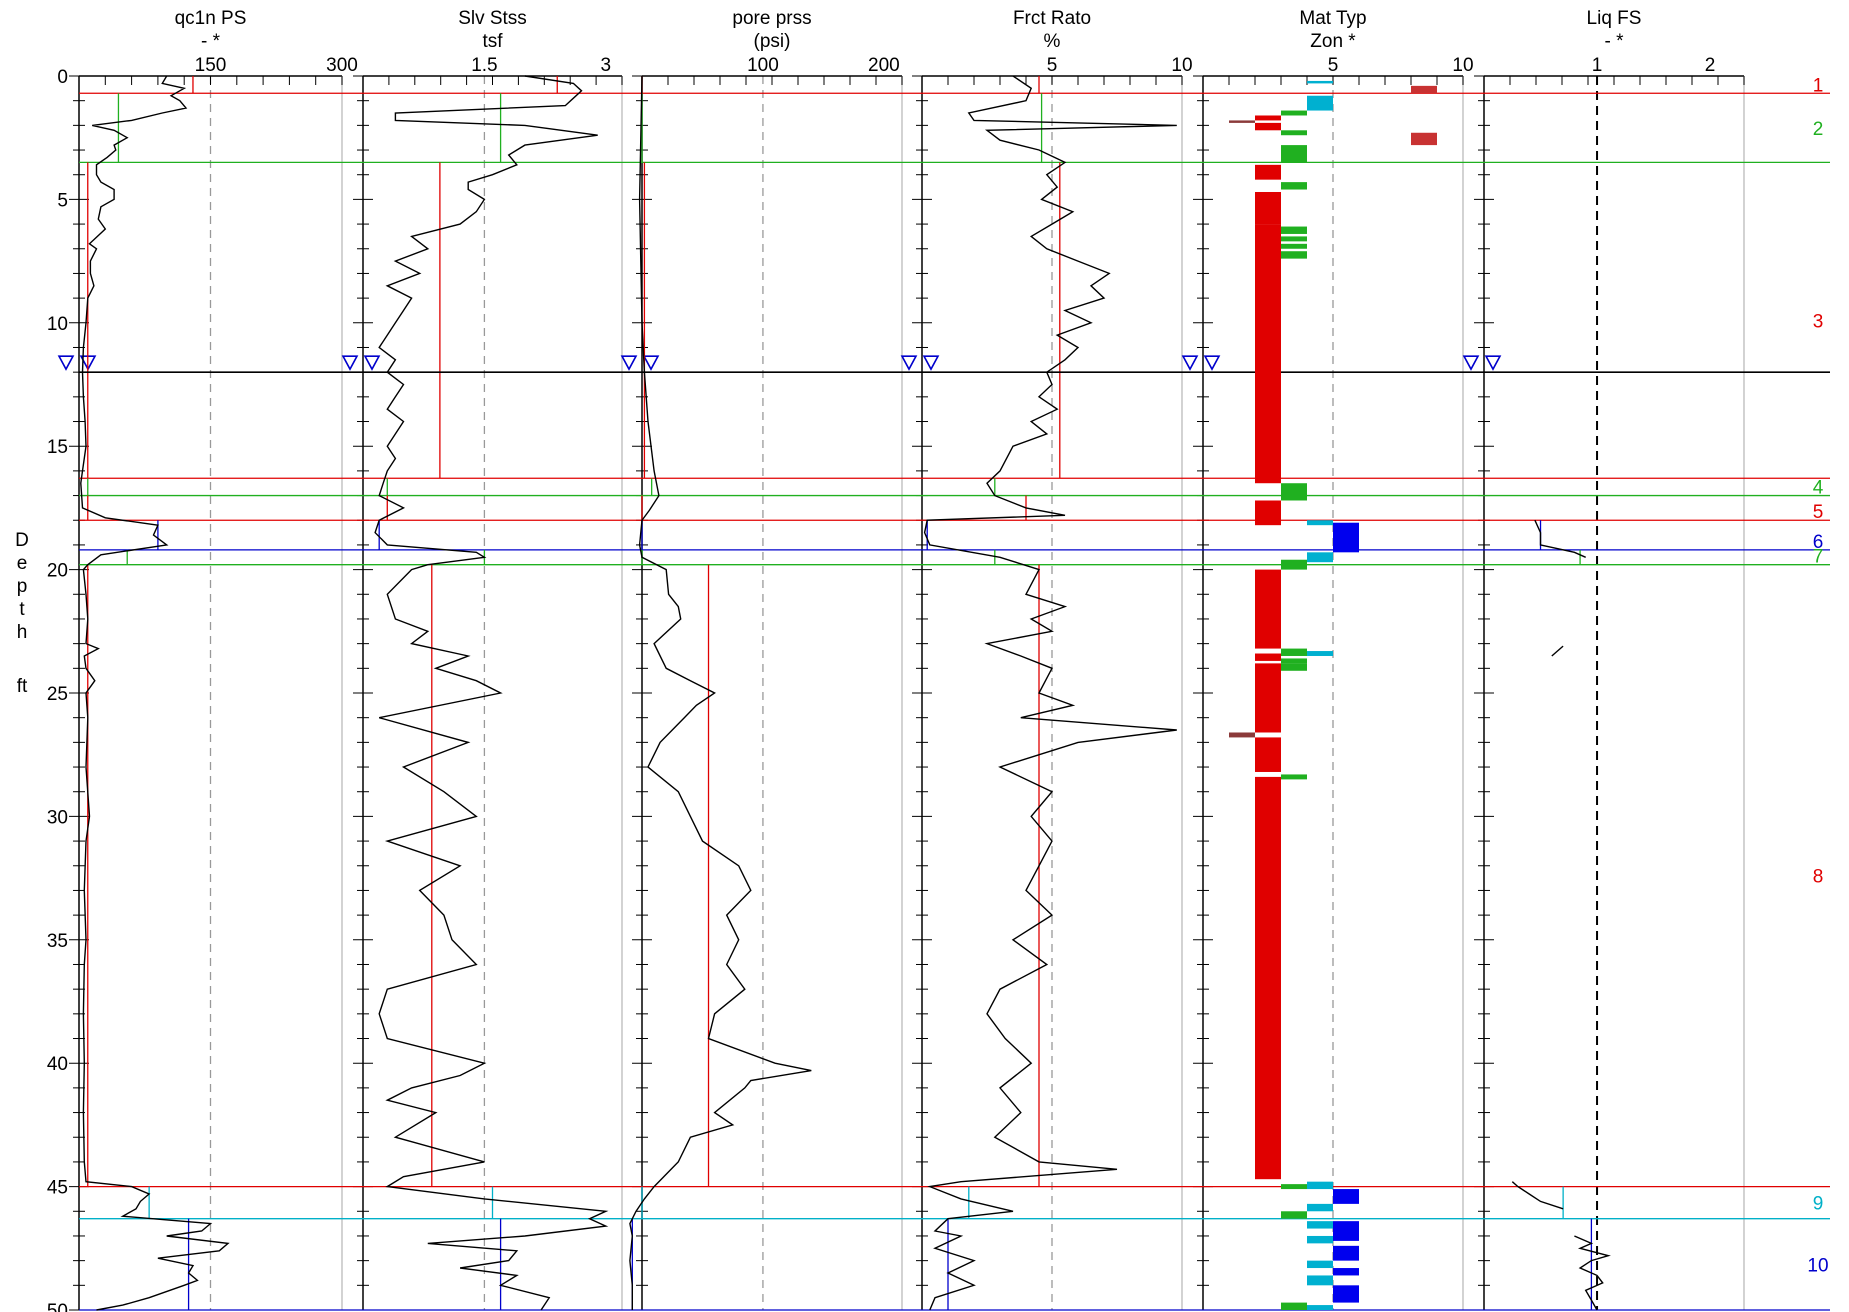  Describe the element at coordinates (57, 1064) in the screenshot. I see `y-tick-label: 40` at that location.